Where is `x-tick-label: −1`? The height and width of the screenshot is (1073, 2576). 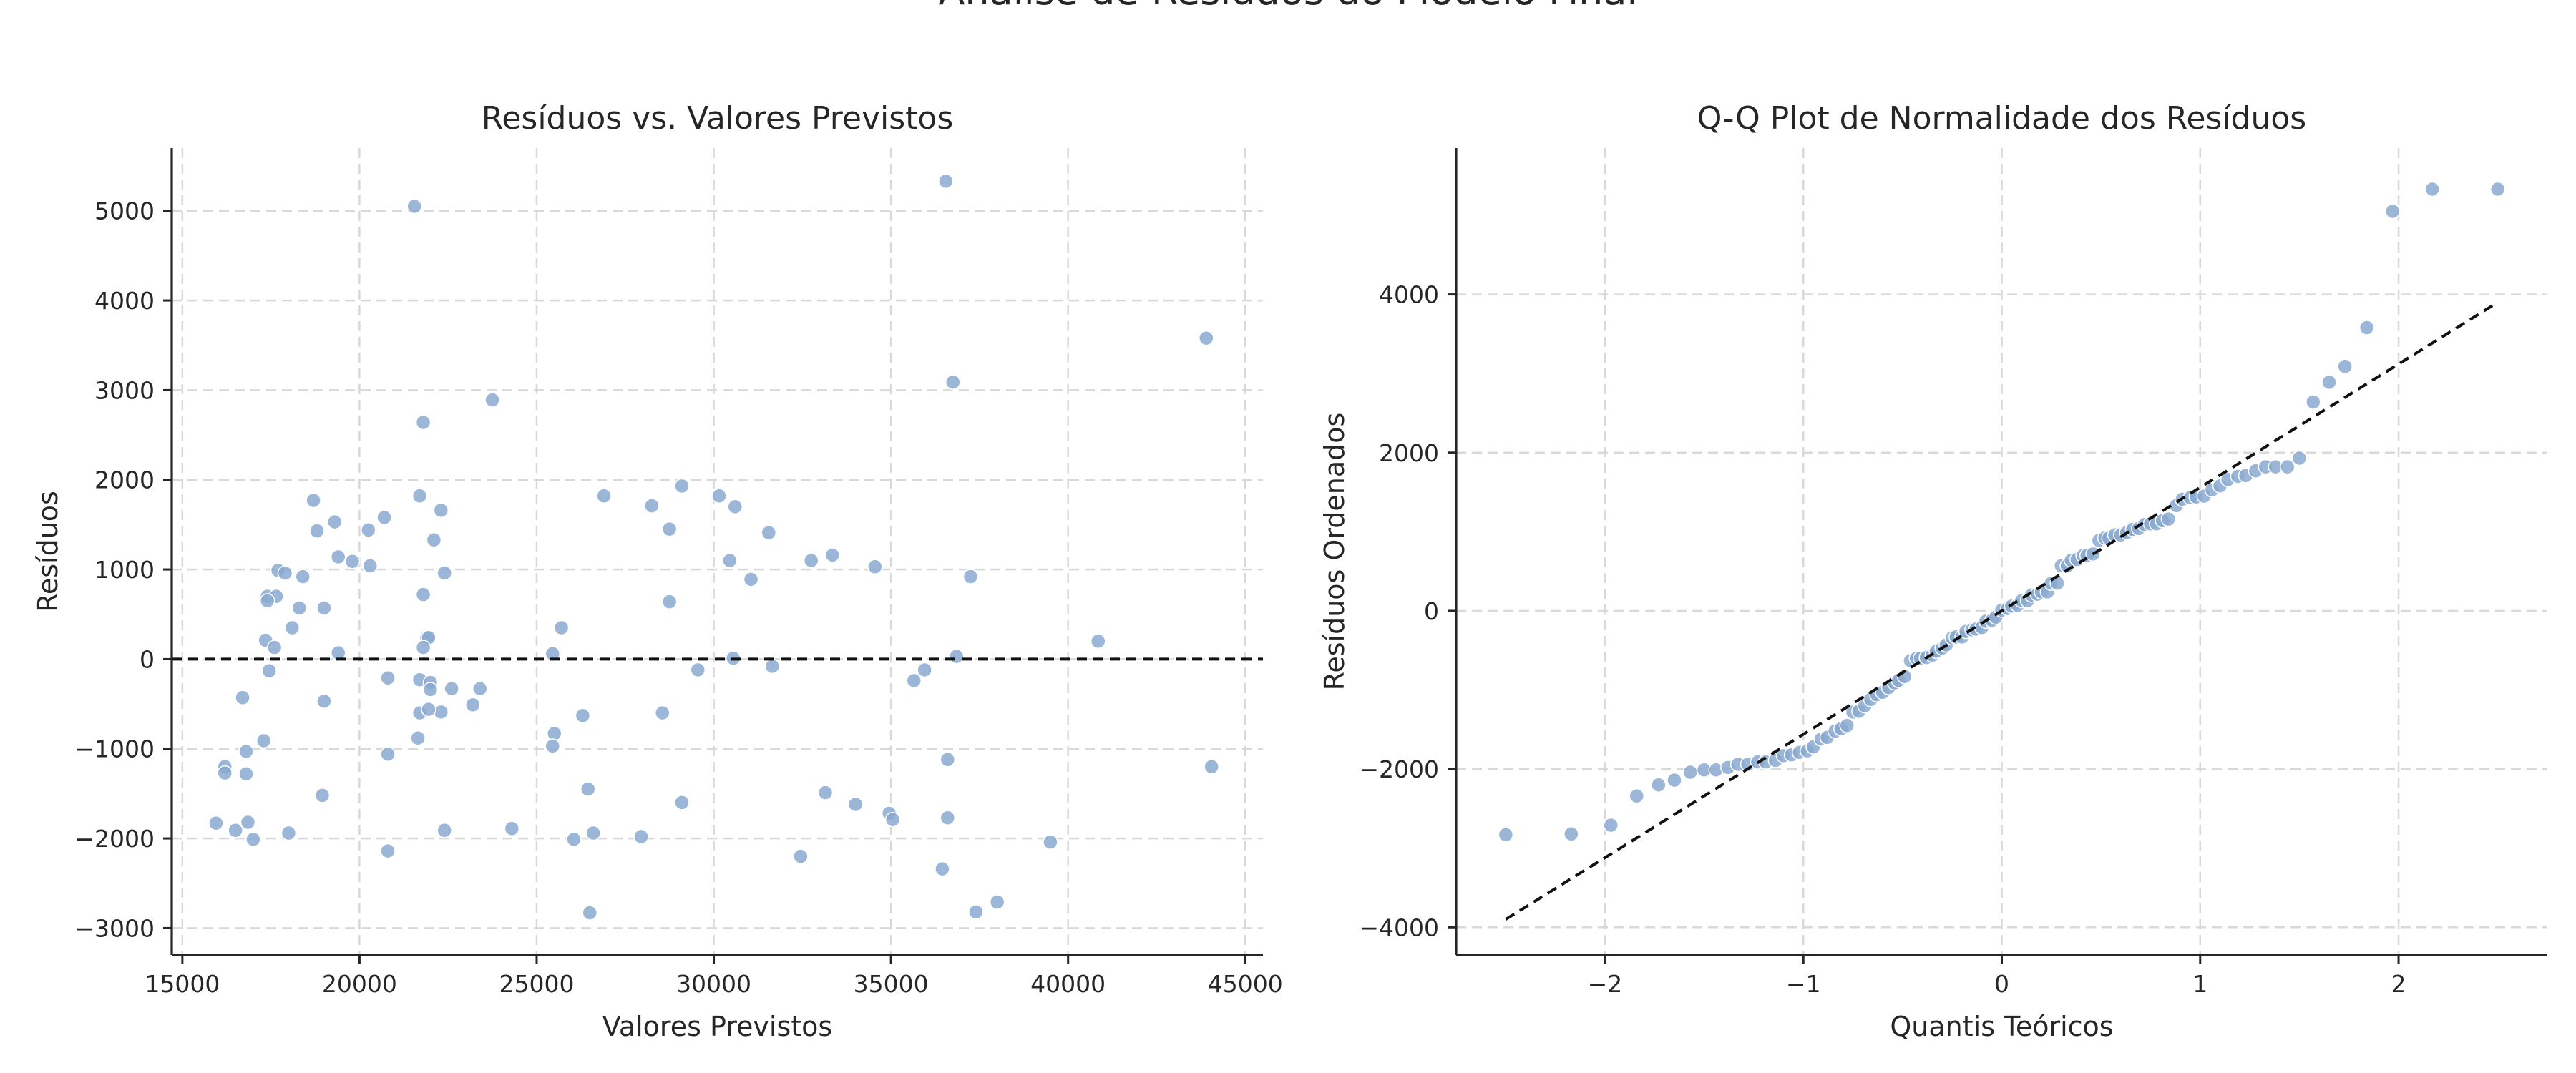
x-tick-label: −1 is located at coordinates (1803, 984).